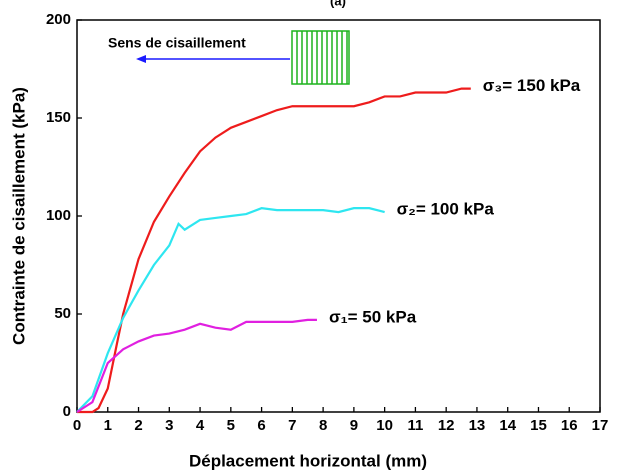  I want to click on x-tick-label: 15, so click(538, 425).